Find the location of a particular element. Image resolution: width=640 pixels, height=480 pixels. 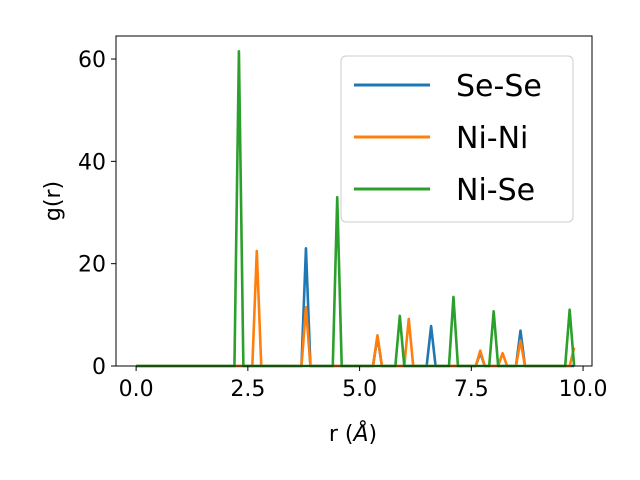

legend-label: Se-Se is located at coordinates (499, 86).